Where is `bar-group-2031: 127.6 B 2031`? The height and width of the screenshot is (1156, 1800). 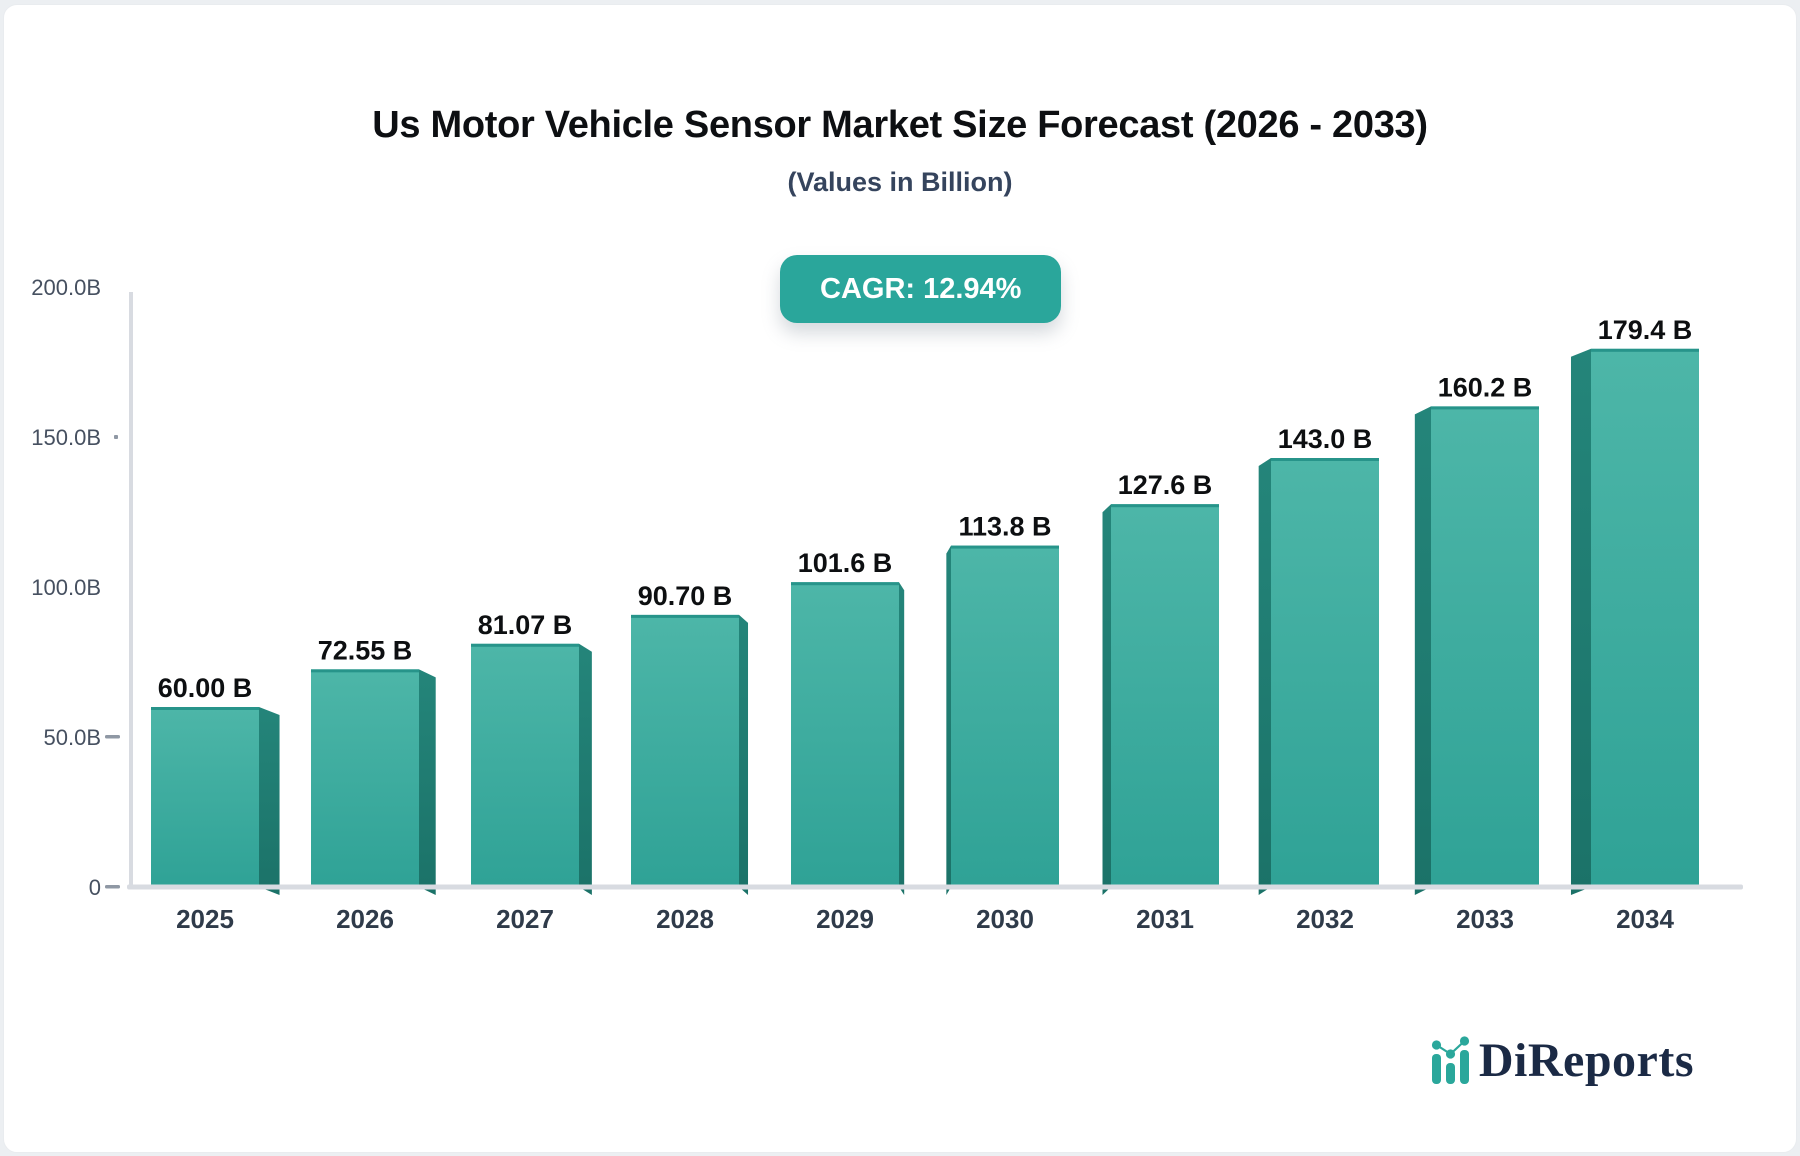 bar-group-2031: 127.6 B 2031 is located at coordinates (1160, 702).